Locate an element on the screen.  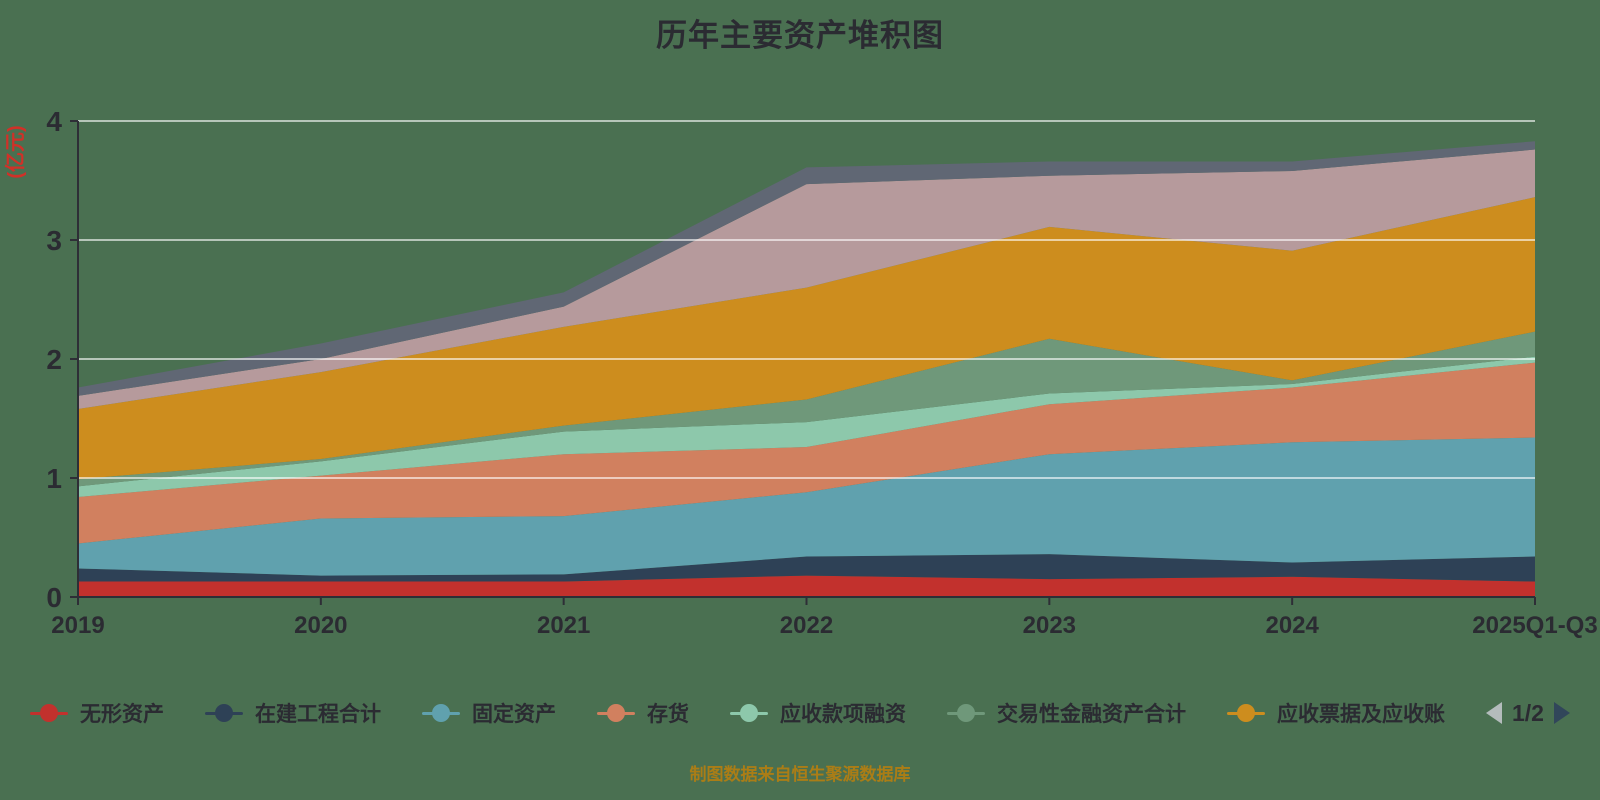
legend-label: 无形资产 is located at coordinates (122, 714).